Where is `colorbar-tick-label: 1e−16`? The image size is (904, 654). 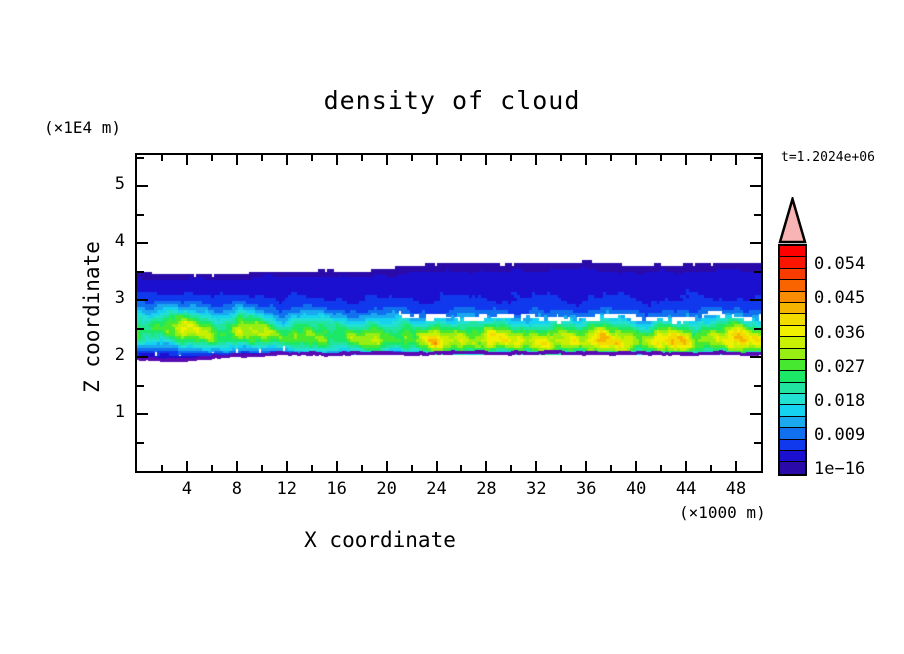 colorbar-tick-label: 1e−16 is located at coordinates (840, 469).